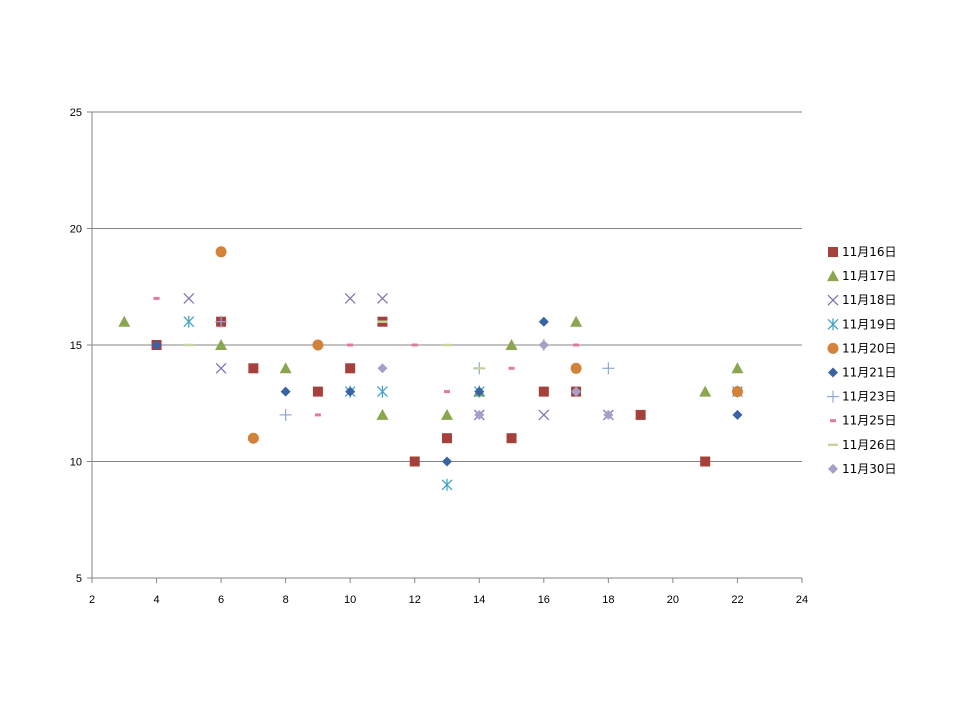 The image size is (960, 720). What do you see at coordinates (448, 592) in the screenshot?
I see `x-axis-ticks: 2 4 6 8 10 12 14 16 18 20 22 24` at bounding box center [448, 592].